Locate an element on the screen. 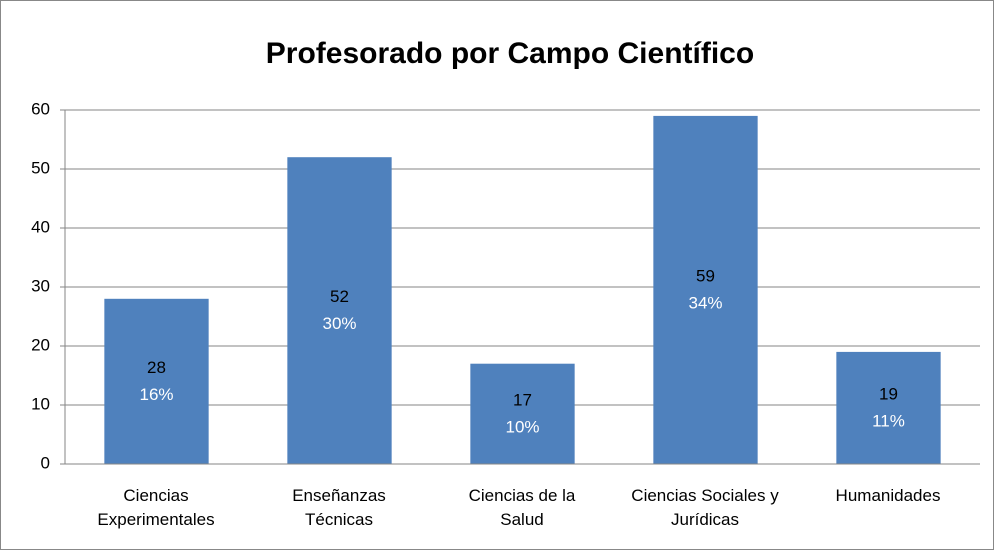 This screenshot has width=995, height=551. x-tick-label: Ciencias Sociales y Jurídicas is located at coordinates (705, 507).